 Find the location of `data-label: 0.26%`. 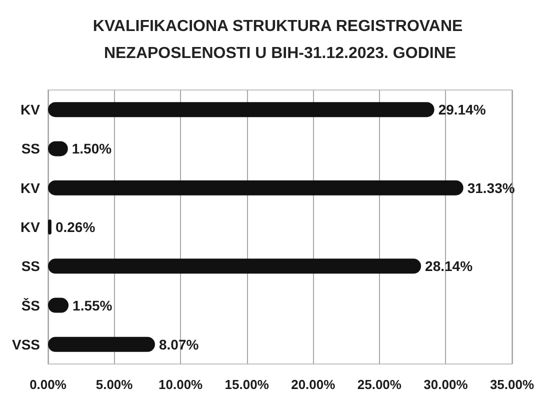

data-label: 0.26% is located at coordinates (75, 227).